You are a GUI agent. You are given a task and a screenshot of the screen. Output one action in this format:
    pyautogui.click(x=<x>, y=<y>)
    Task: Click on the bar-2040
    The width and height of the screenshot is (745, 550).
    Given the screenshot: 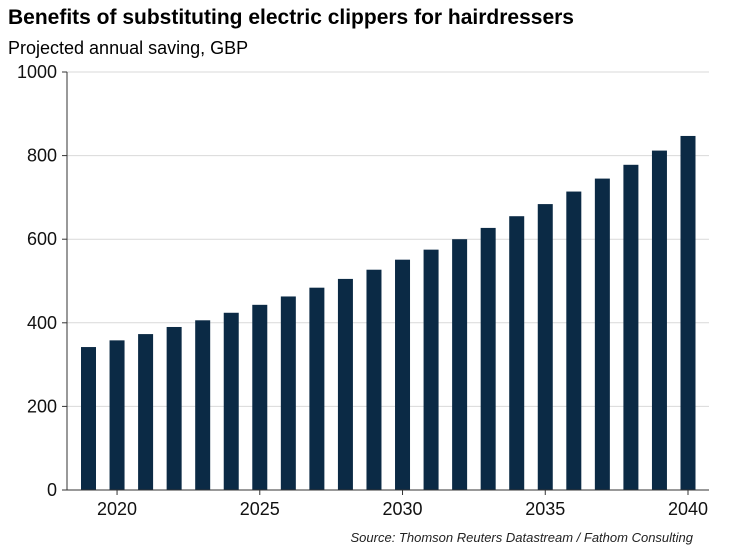 What is the action you would take?
    pyautogui.click(x=688, y=313)
    